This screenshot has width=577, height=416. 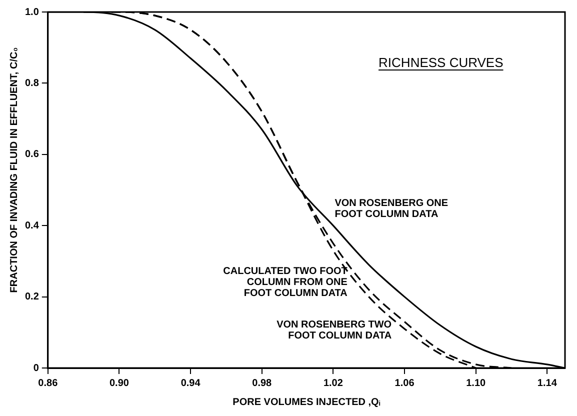 What do you see at coordinates (48, 383) in the screenshot?
I see `x-tick-label: 0.86` at bounding box center [48, 383].